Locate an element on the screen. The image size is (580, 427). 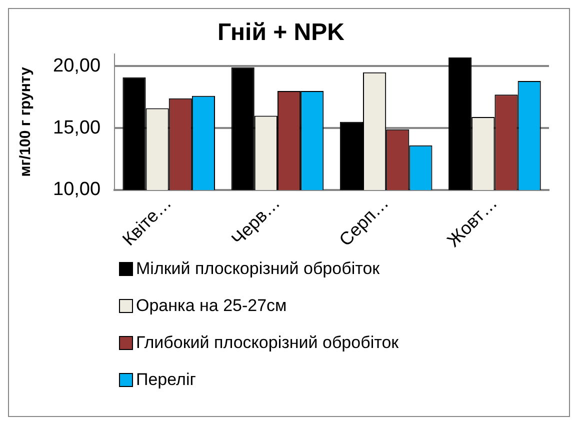
y-tick-label: 15,00 is located at coordinates (77, 127).